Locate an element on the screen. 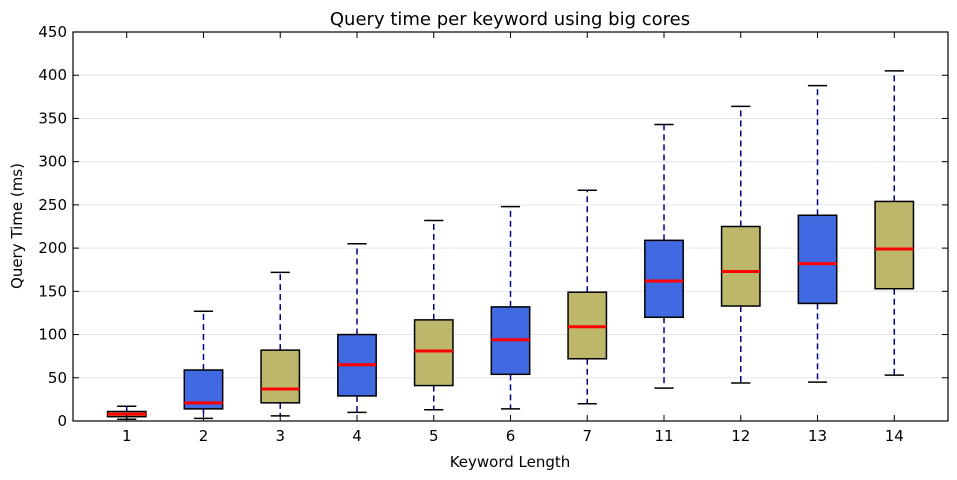 The width and height of the screenshot is (957, 480). x-tick-label: 12 is located at coordinates (740, 436).